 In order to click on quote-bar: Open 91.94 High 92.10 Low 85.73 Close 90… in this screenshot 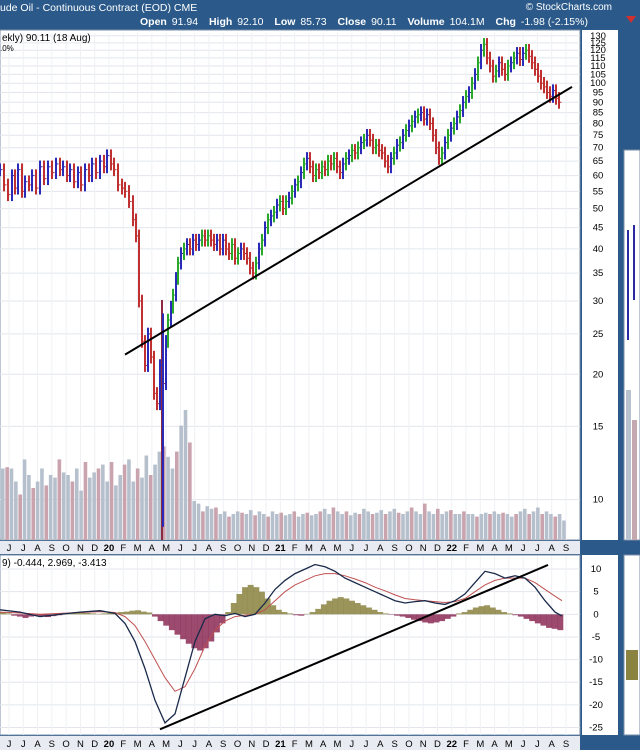, I will do `click(368, 22)`.